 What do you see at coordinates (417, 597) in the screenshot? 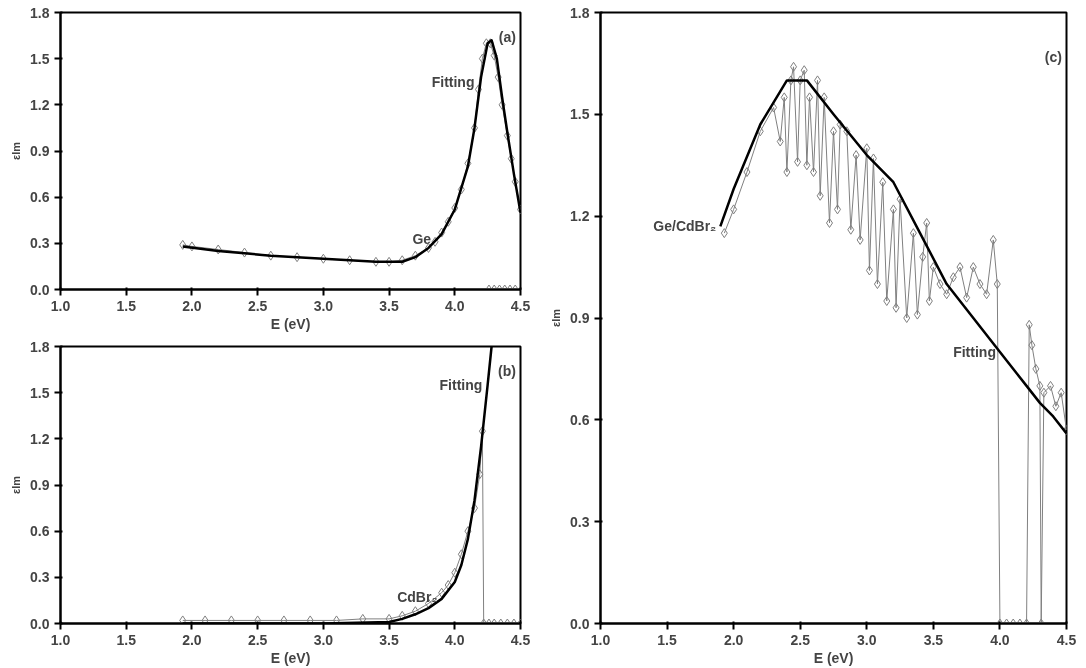
I see `annotation: CdBr₂` at bounding box center [417, 597].